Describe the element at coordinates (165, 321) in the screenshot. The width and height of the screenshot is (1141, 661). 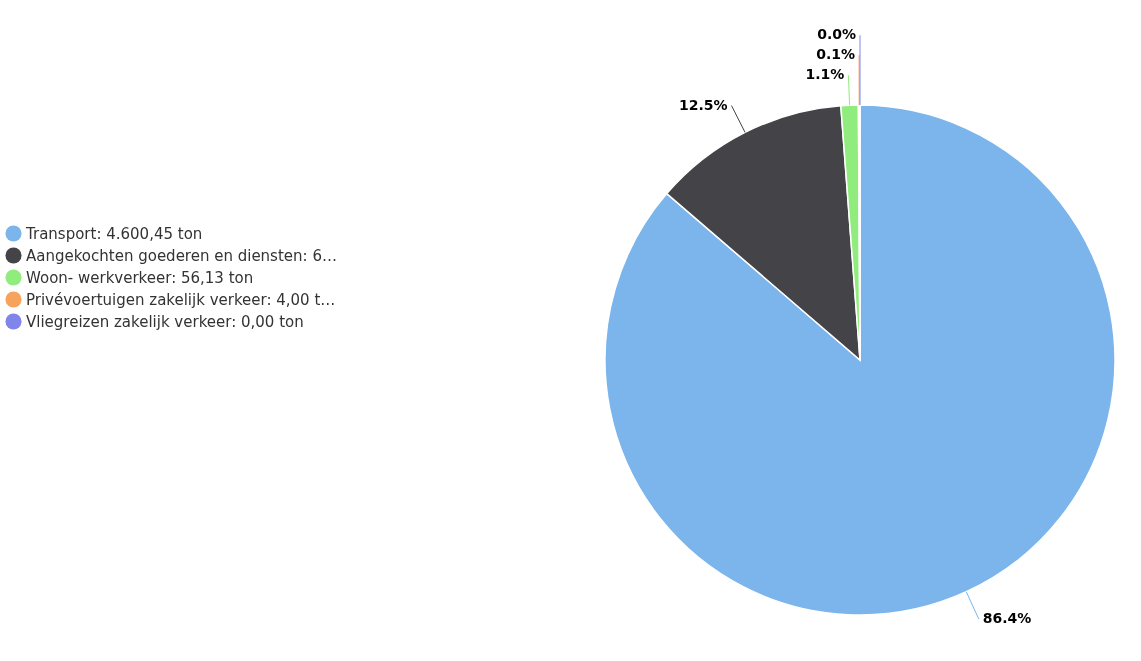
I see `legend-label: Vliegreizen zakelijk verkeer: 0,00 ton` at that location.